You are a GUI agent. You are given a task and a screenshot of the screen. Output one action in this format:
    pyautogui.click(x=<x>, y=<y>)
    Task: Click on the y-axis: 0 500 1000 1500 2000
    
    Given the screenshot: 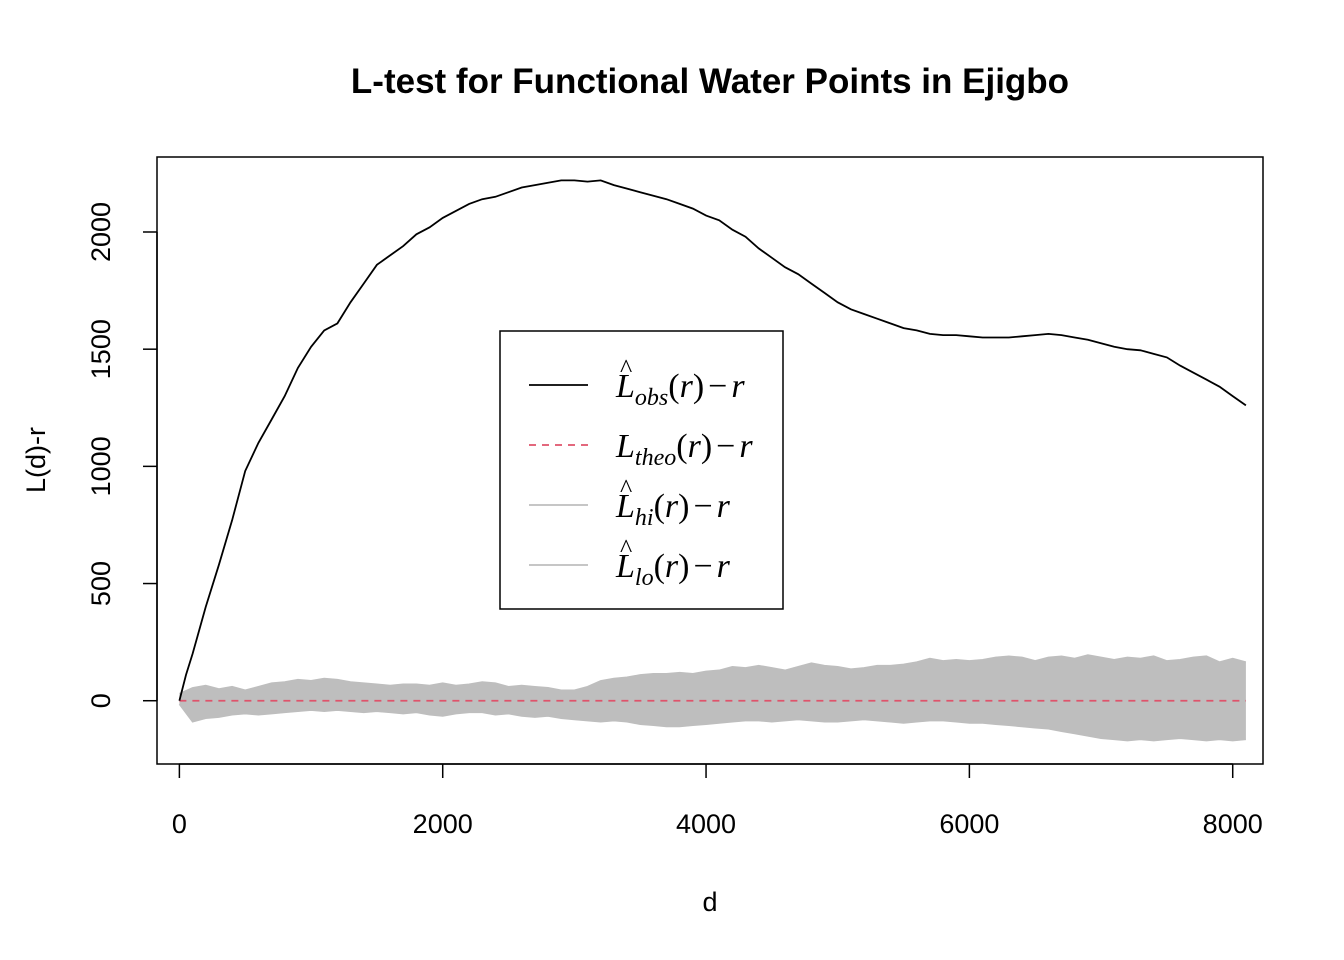 What is the action you would take?
    pyautogui.click(x=122, y=455)
    